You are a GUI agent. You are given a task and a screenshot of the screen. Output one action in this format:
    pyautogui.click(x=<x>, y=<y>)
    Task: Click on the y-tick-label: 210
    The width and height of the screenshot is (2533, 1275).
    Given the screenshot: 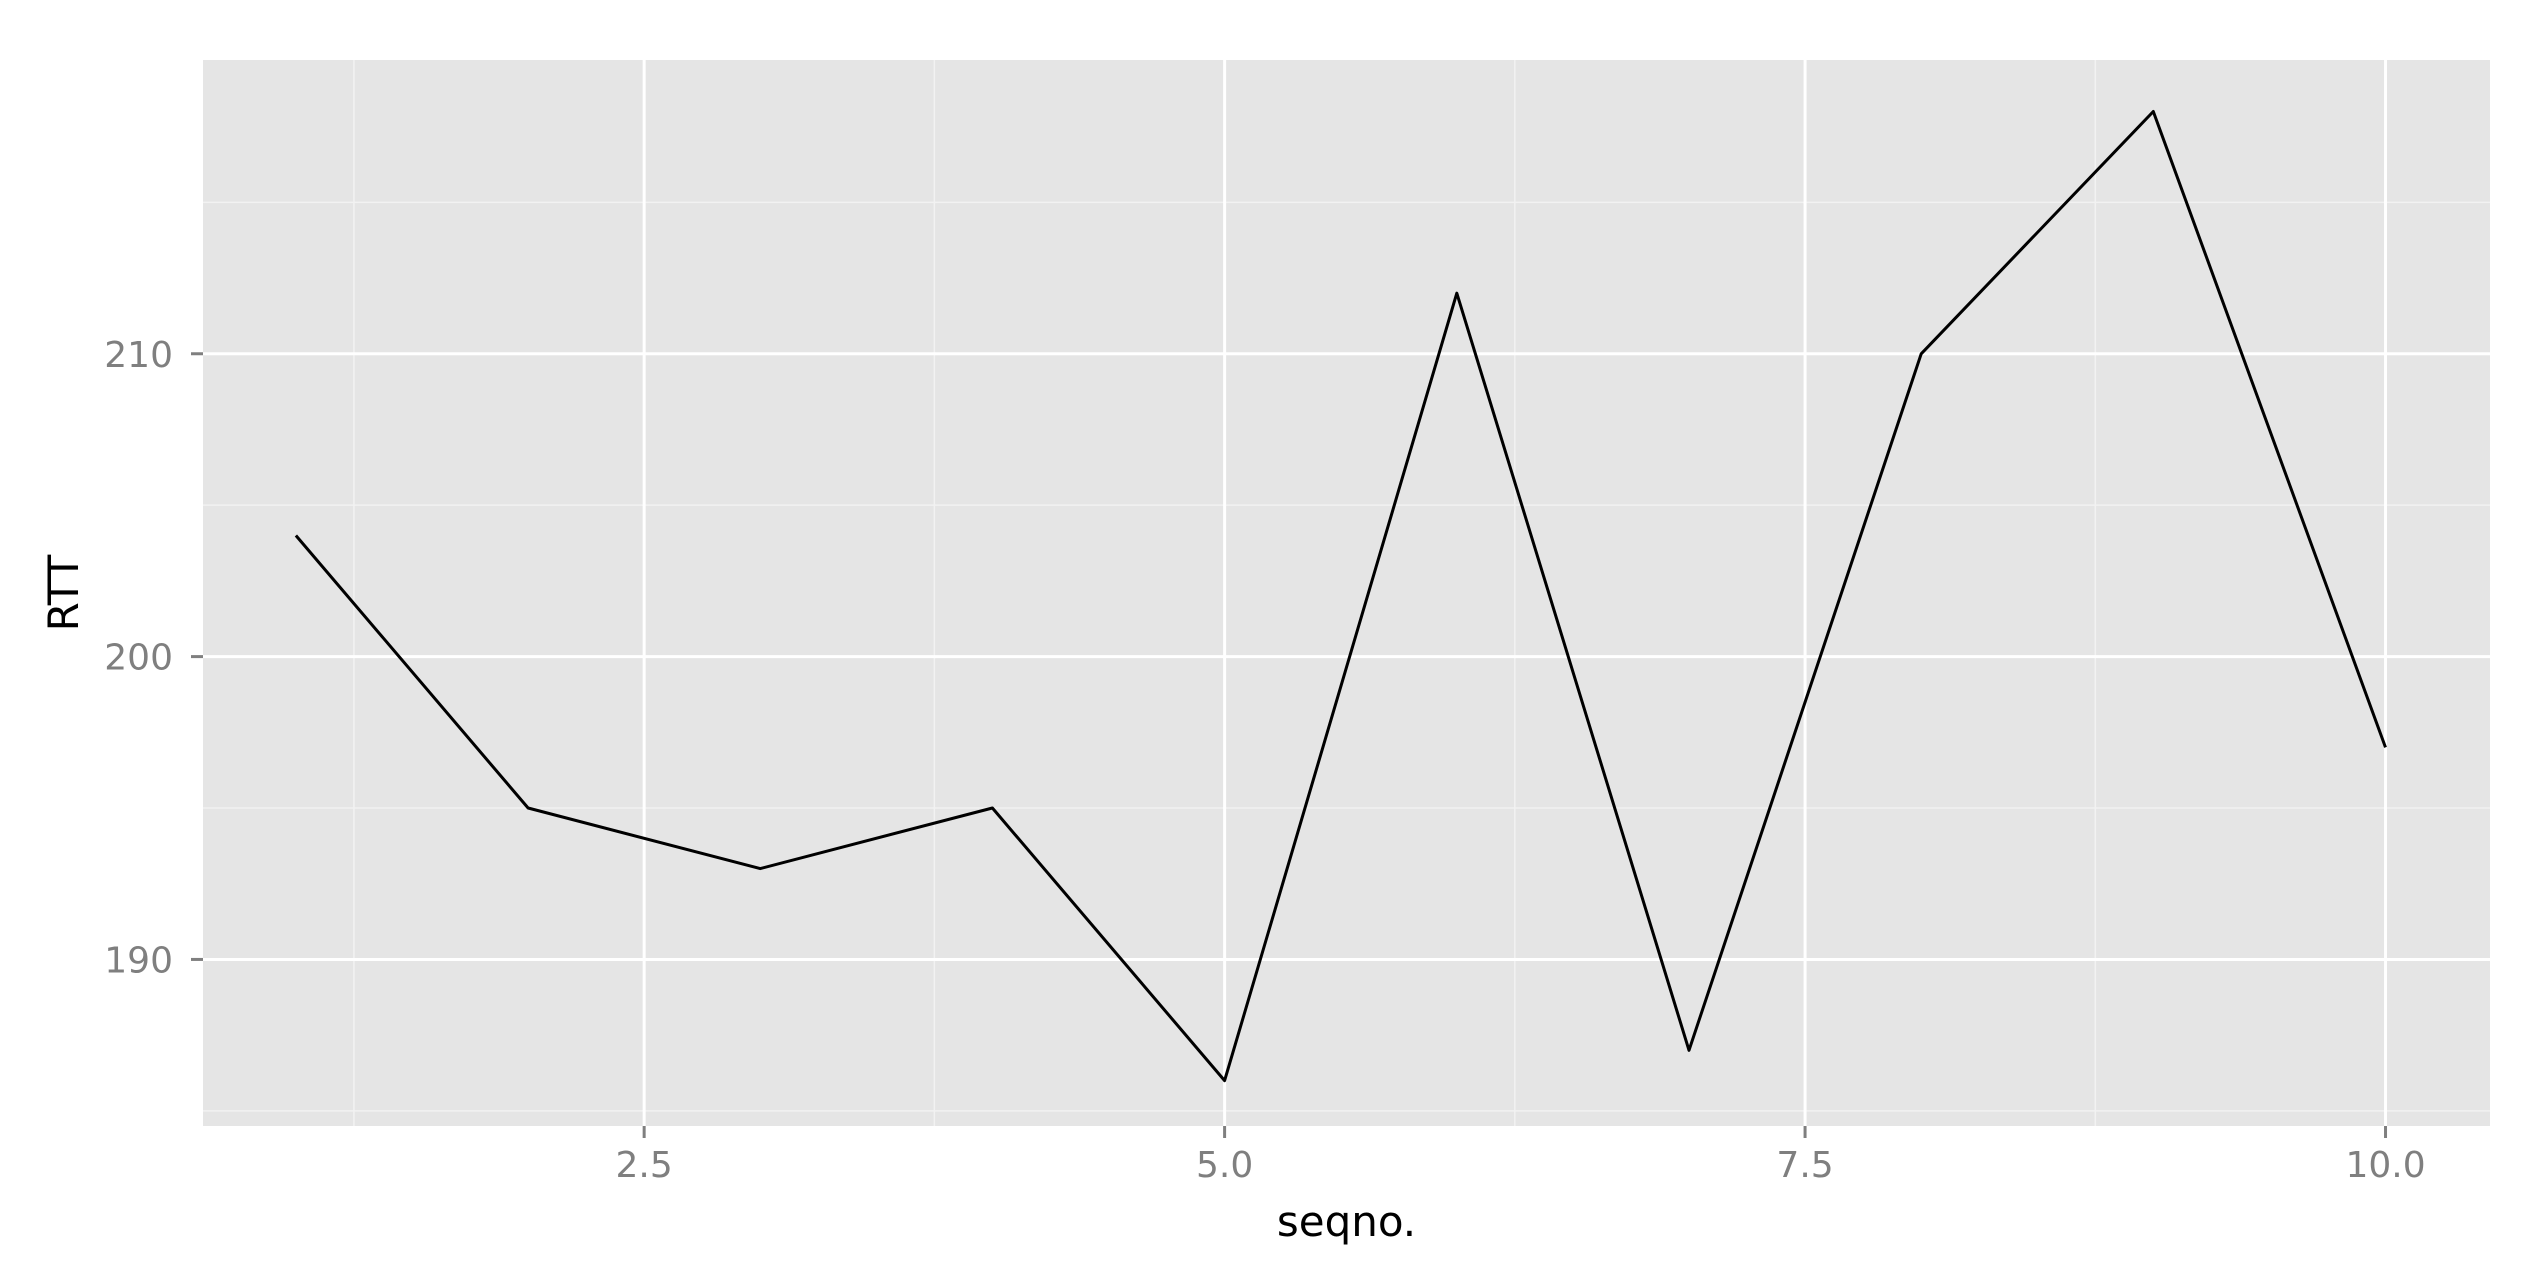 What is the action you would take?
    pyautogui.click(x=138, y=355)
    